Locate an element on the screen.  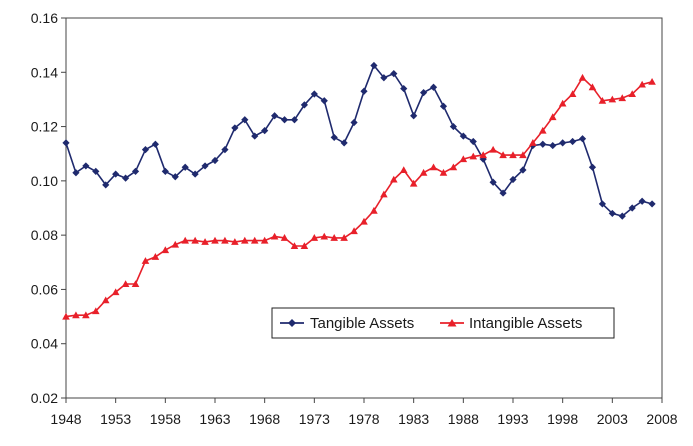
x-tick-label: 1963 is located at coordinates (214, 419).